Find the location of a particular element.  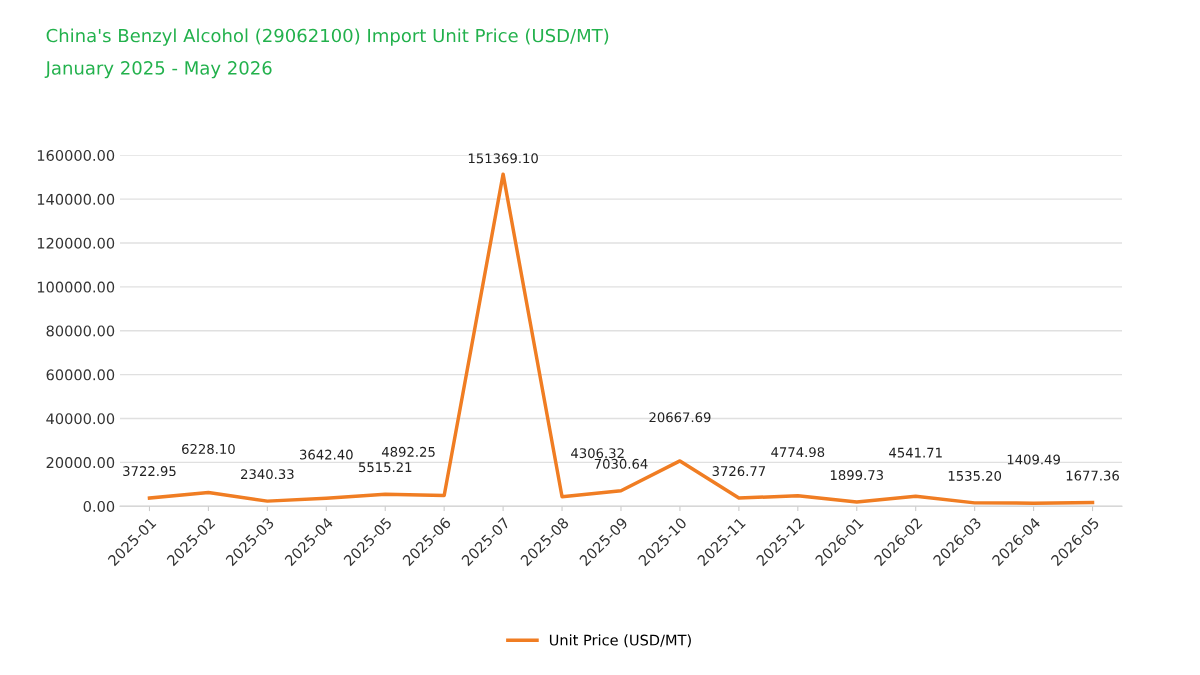

y-tick-label: 140000.00 is located at coordinates (76, 199).